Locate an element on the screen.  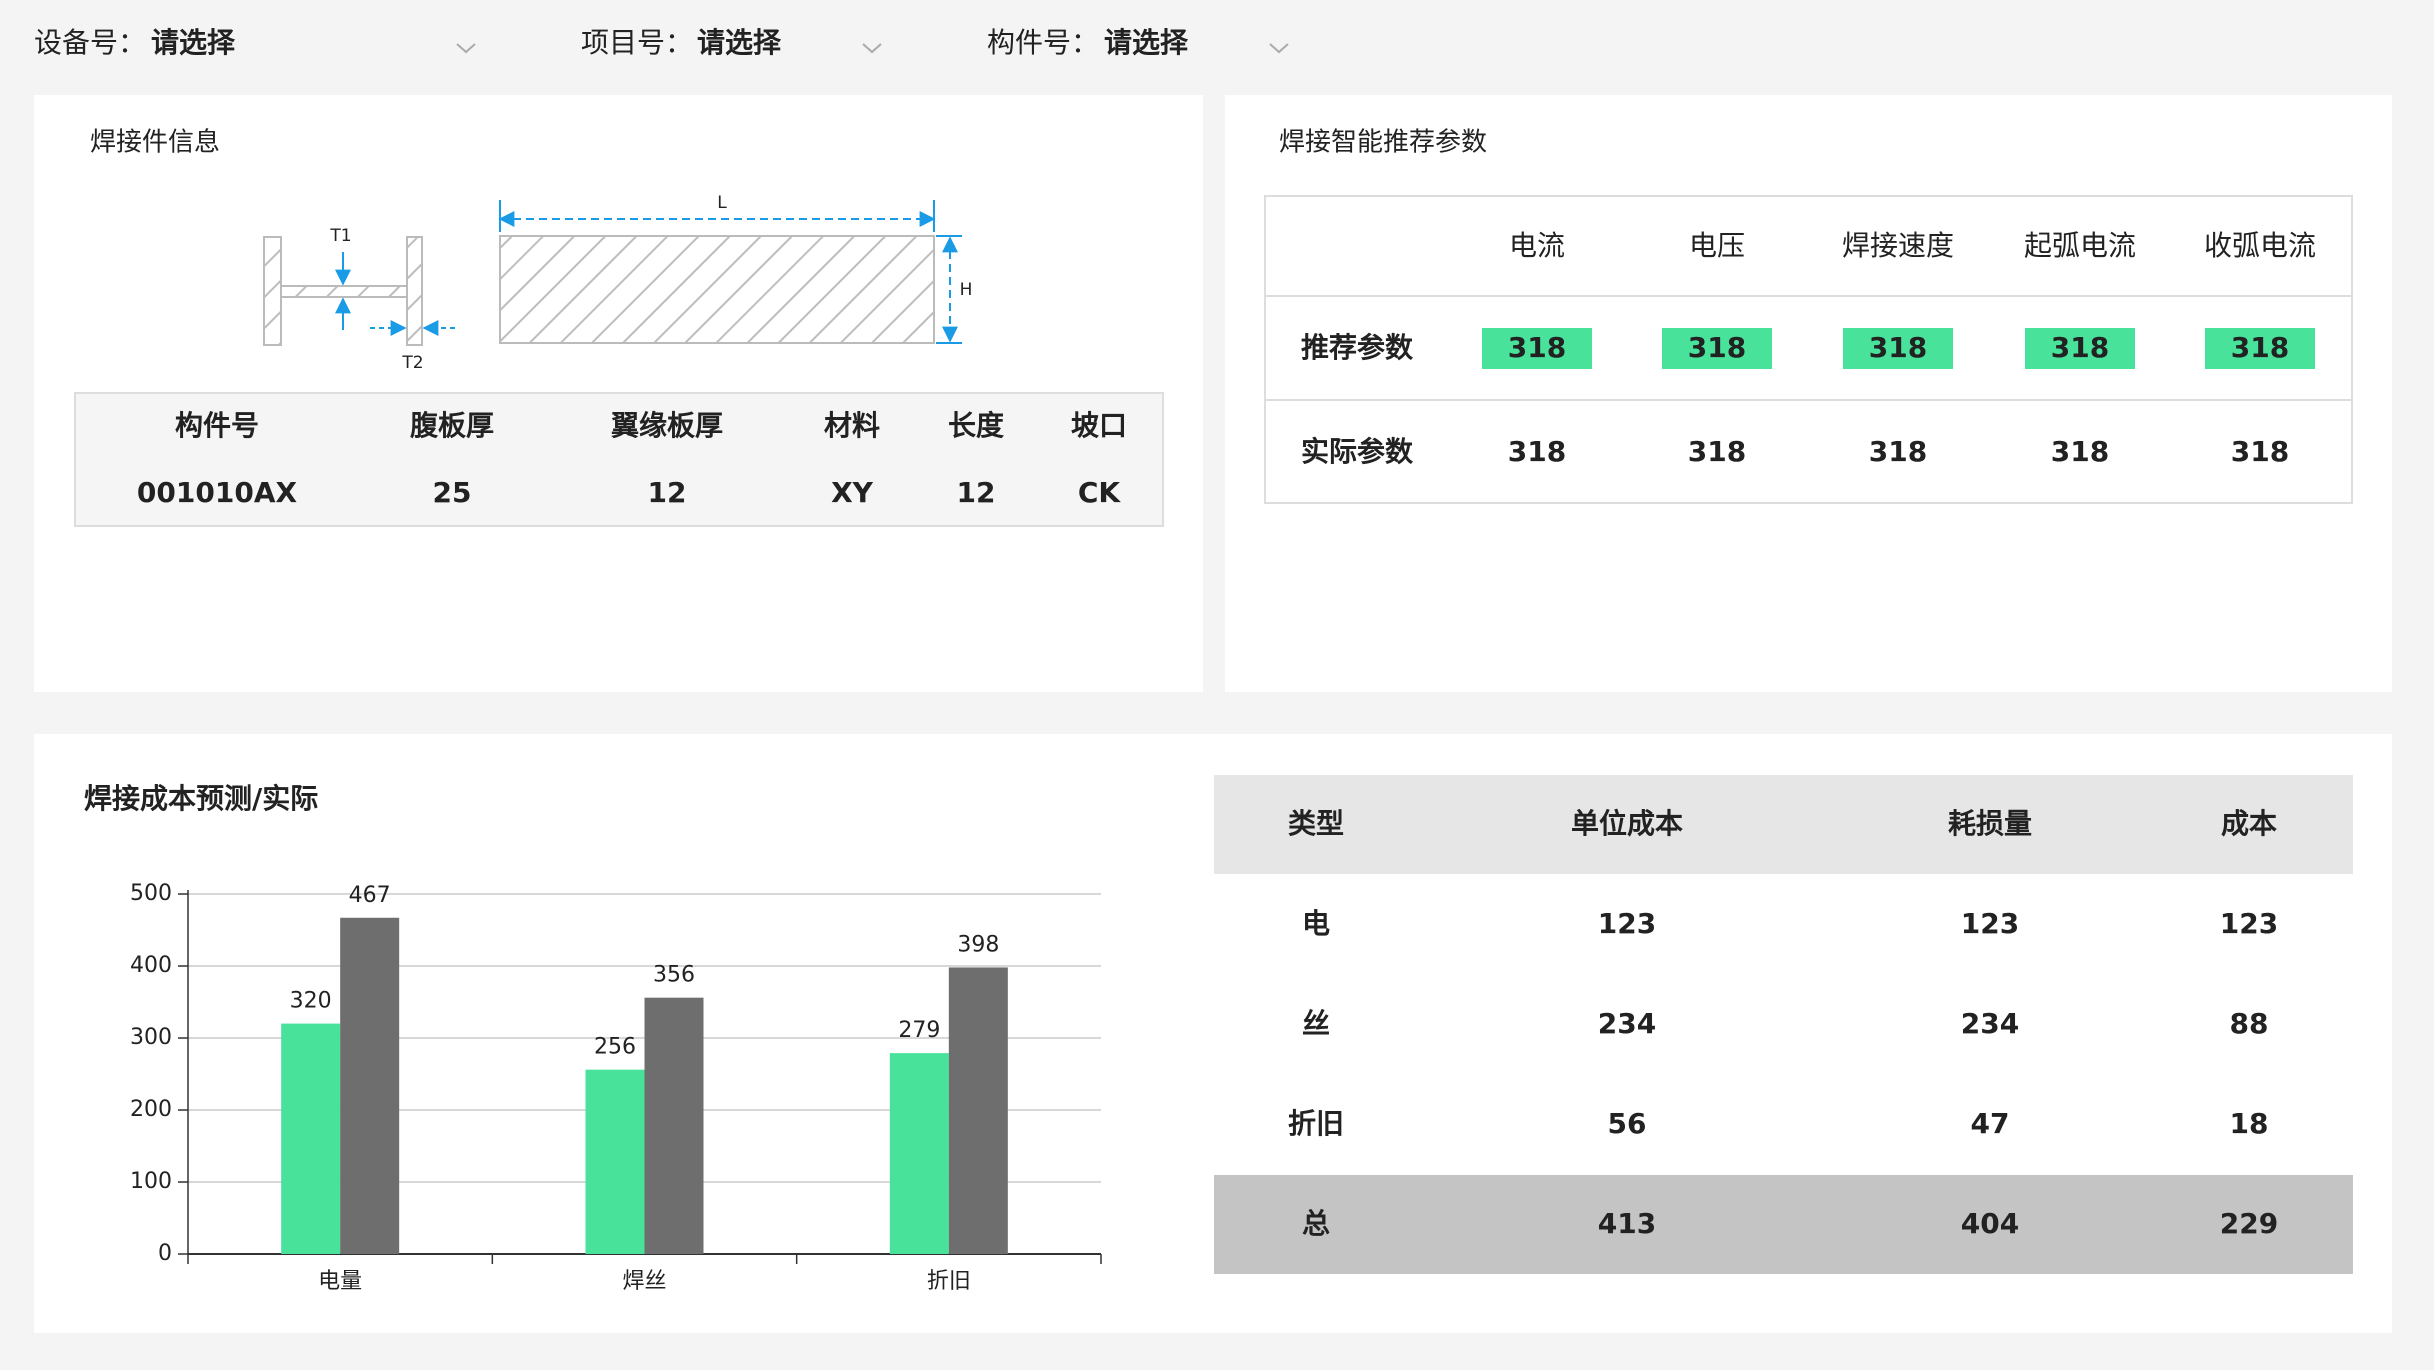
table-header: 电流 is located at coordinates (1537, 245).